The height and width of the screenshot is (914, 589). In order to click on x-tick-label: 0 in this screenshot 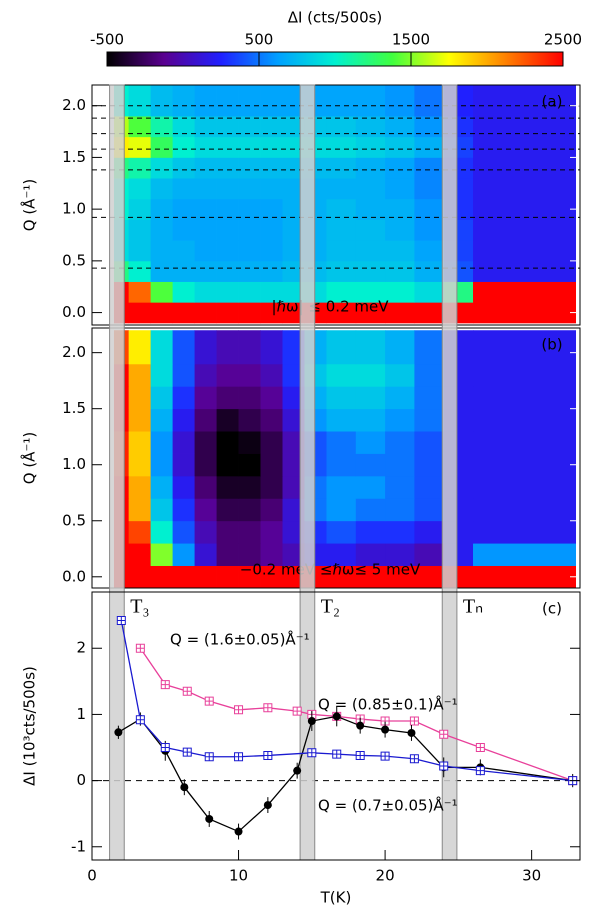, I will do `click(92, 876)`.